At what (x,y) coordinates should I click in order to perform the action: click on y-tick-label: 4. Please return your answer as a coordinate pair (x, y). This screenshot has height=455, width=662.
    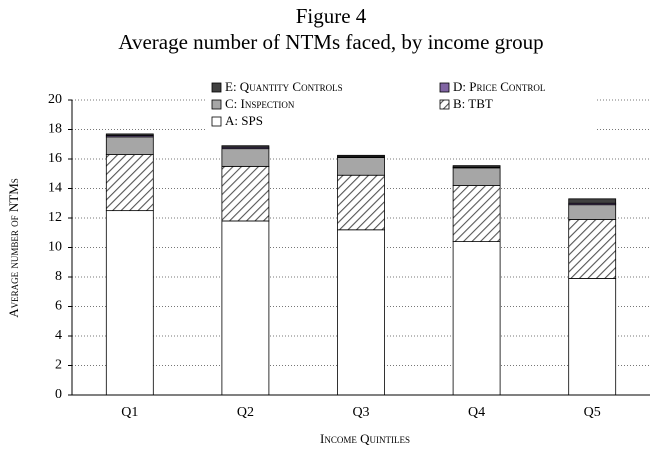
    Looking at the image, I should click on (58, 335).